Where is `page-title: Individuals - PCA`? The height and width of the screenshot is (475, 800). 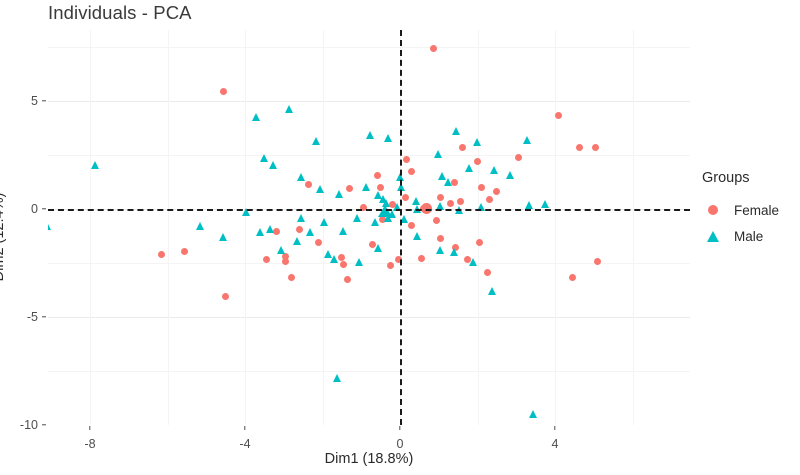
page-title: Individuals - PCA is located at coordinates (120, 12).